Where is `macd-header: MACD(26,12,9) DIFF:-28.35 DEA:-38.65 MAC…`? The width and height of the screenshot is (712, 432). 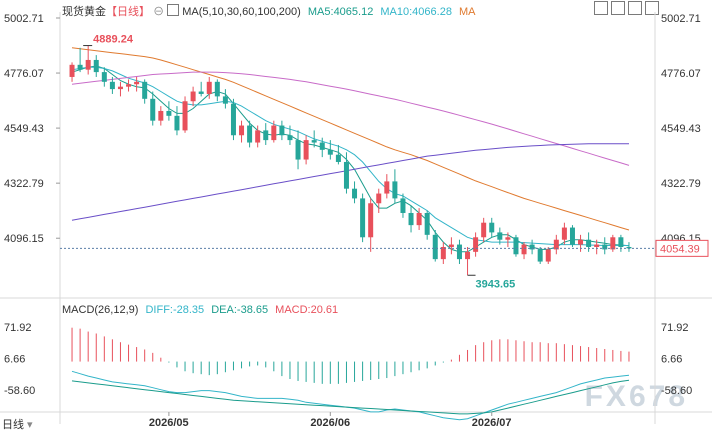
macd-header: MACD(26,12,9) DIFF:-28.35 DEA:-38.65 MAC… is located at coordinates (200, 310).